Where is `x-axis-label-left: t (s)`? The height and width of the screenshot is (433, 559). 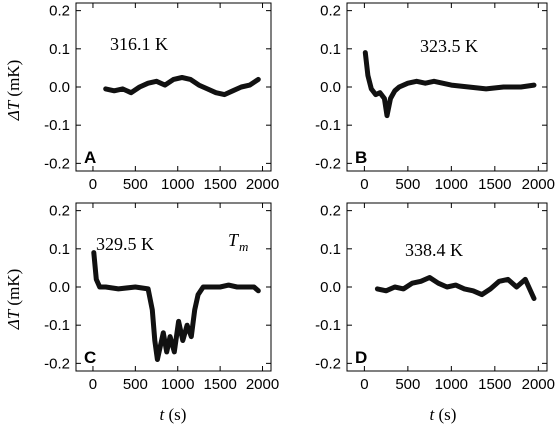
x-axis-label-left: t (s) is located at coordinates (173, 414).